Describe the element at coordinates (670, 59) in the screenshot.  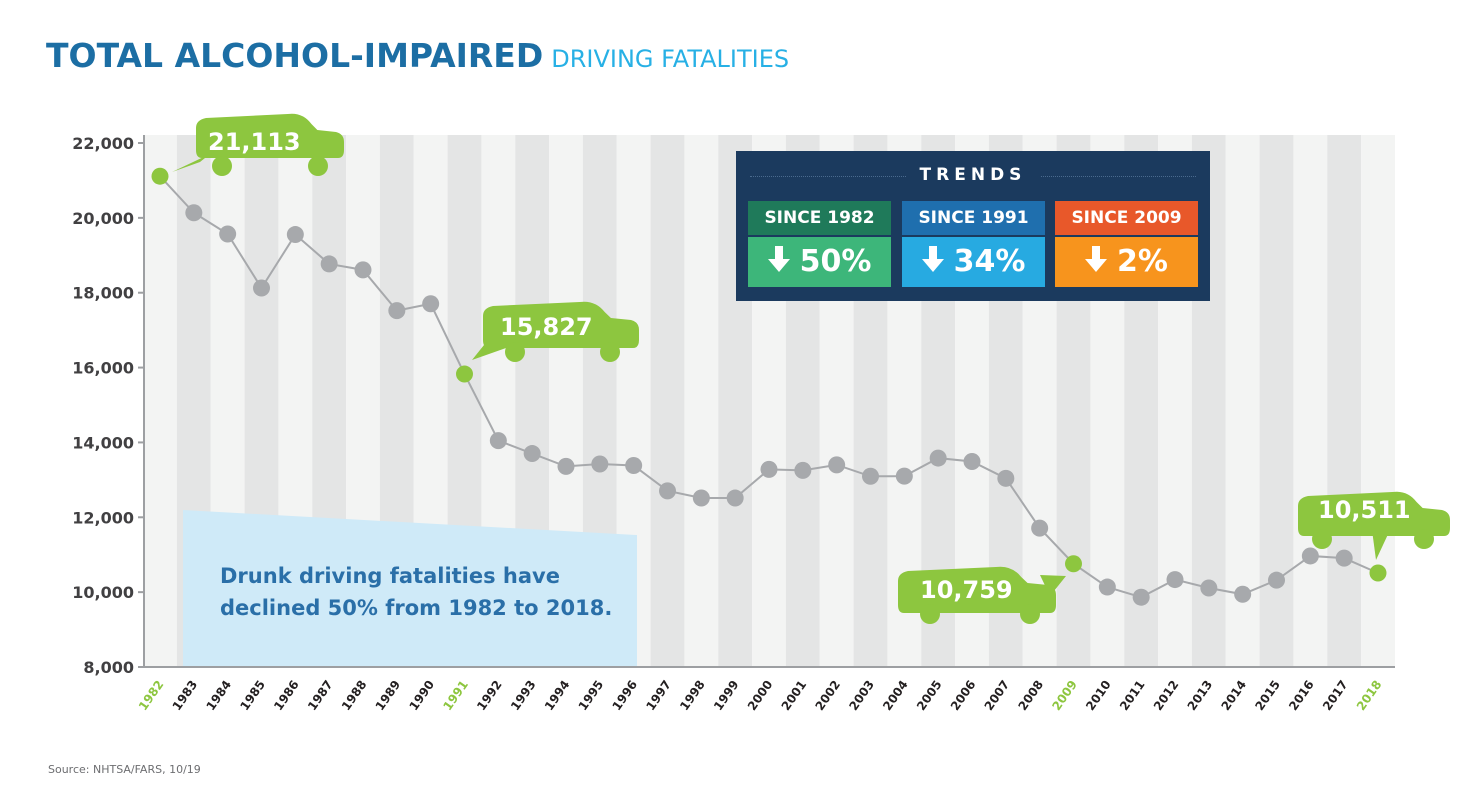
I see `title-sub: DRIVING FATALITIES` at that location.